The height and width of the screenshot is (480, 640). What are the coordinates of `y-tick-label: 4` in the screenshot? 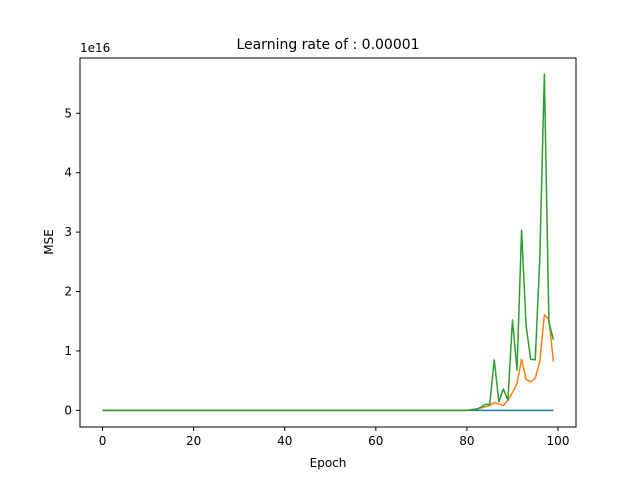 It's located at (68, 173).